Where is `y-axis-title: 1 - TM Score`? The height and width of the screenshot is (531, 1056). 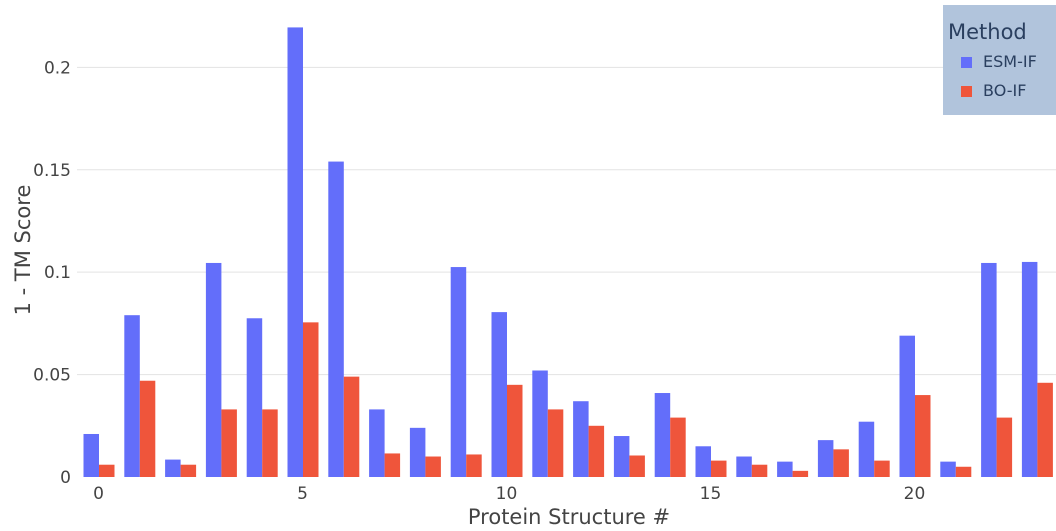
y-axis-title: 1 - TM Score is located at coordinates (23, 250).